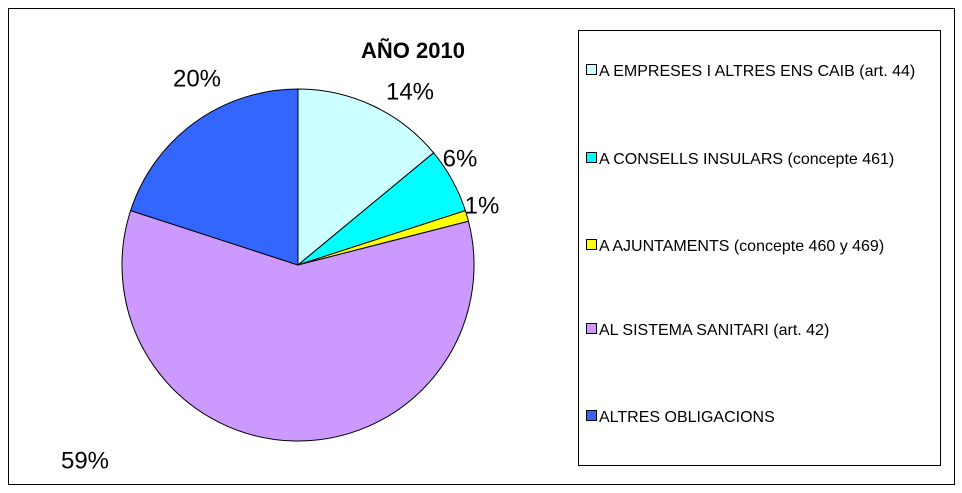 The height and width of the screenshot is (493, 962). I want to click on data-label: 14%, so click(410, 91).